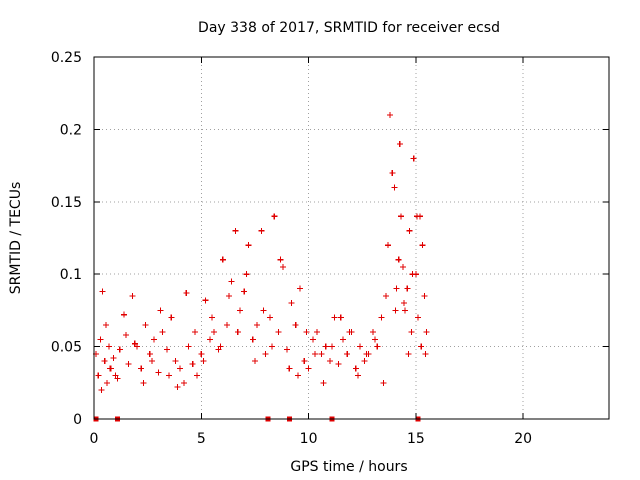 Image resolution: width=640 pixels, height=480 pixels. What do you see at coordinates (94, 439) in the screenshot?
I see `x-tick-label: 0` at bounding box center [94, 439].